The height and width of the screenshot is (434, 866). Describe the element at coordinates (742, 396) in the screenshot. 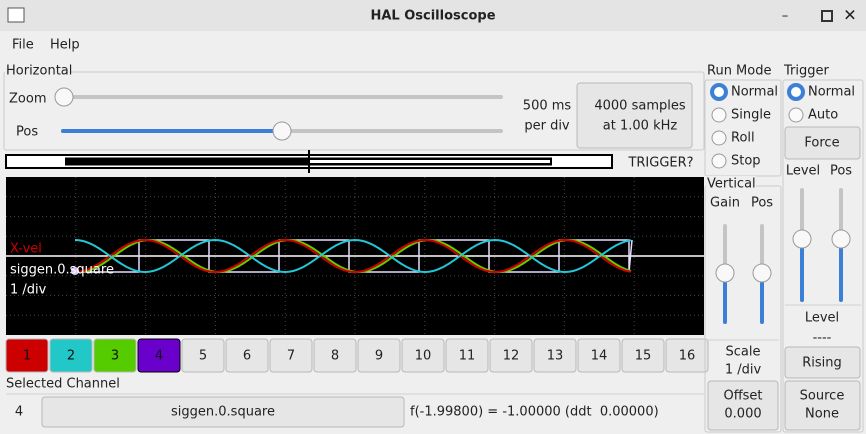

I see `button-text: Offset` at that location.